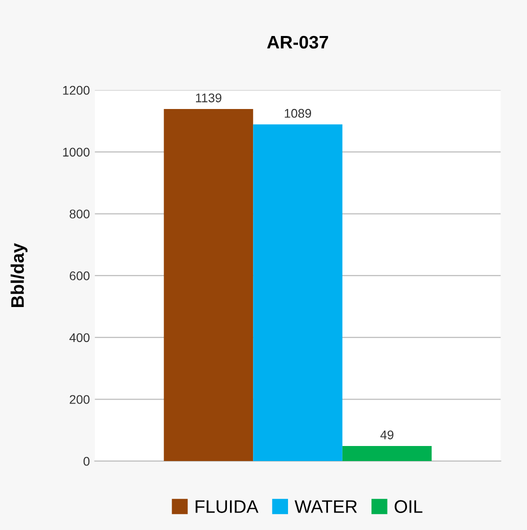  I want to click on y-tick-label: 600, so click(80, 275).